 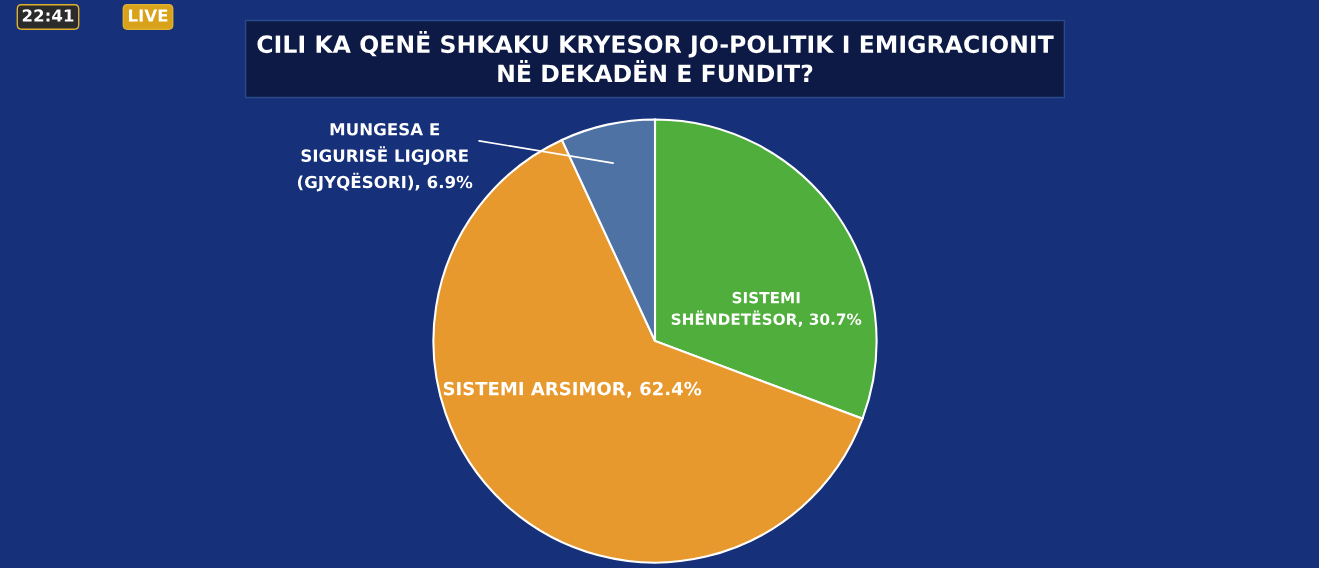 I want to click on chart-title: CILI KA QENË SHKAKU KRYESOR JO-POLITIK I EMIGRACIONIT NË DEKADËN E FUNDIT?, so click(x=655, y=56).